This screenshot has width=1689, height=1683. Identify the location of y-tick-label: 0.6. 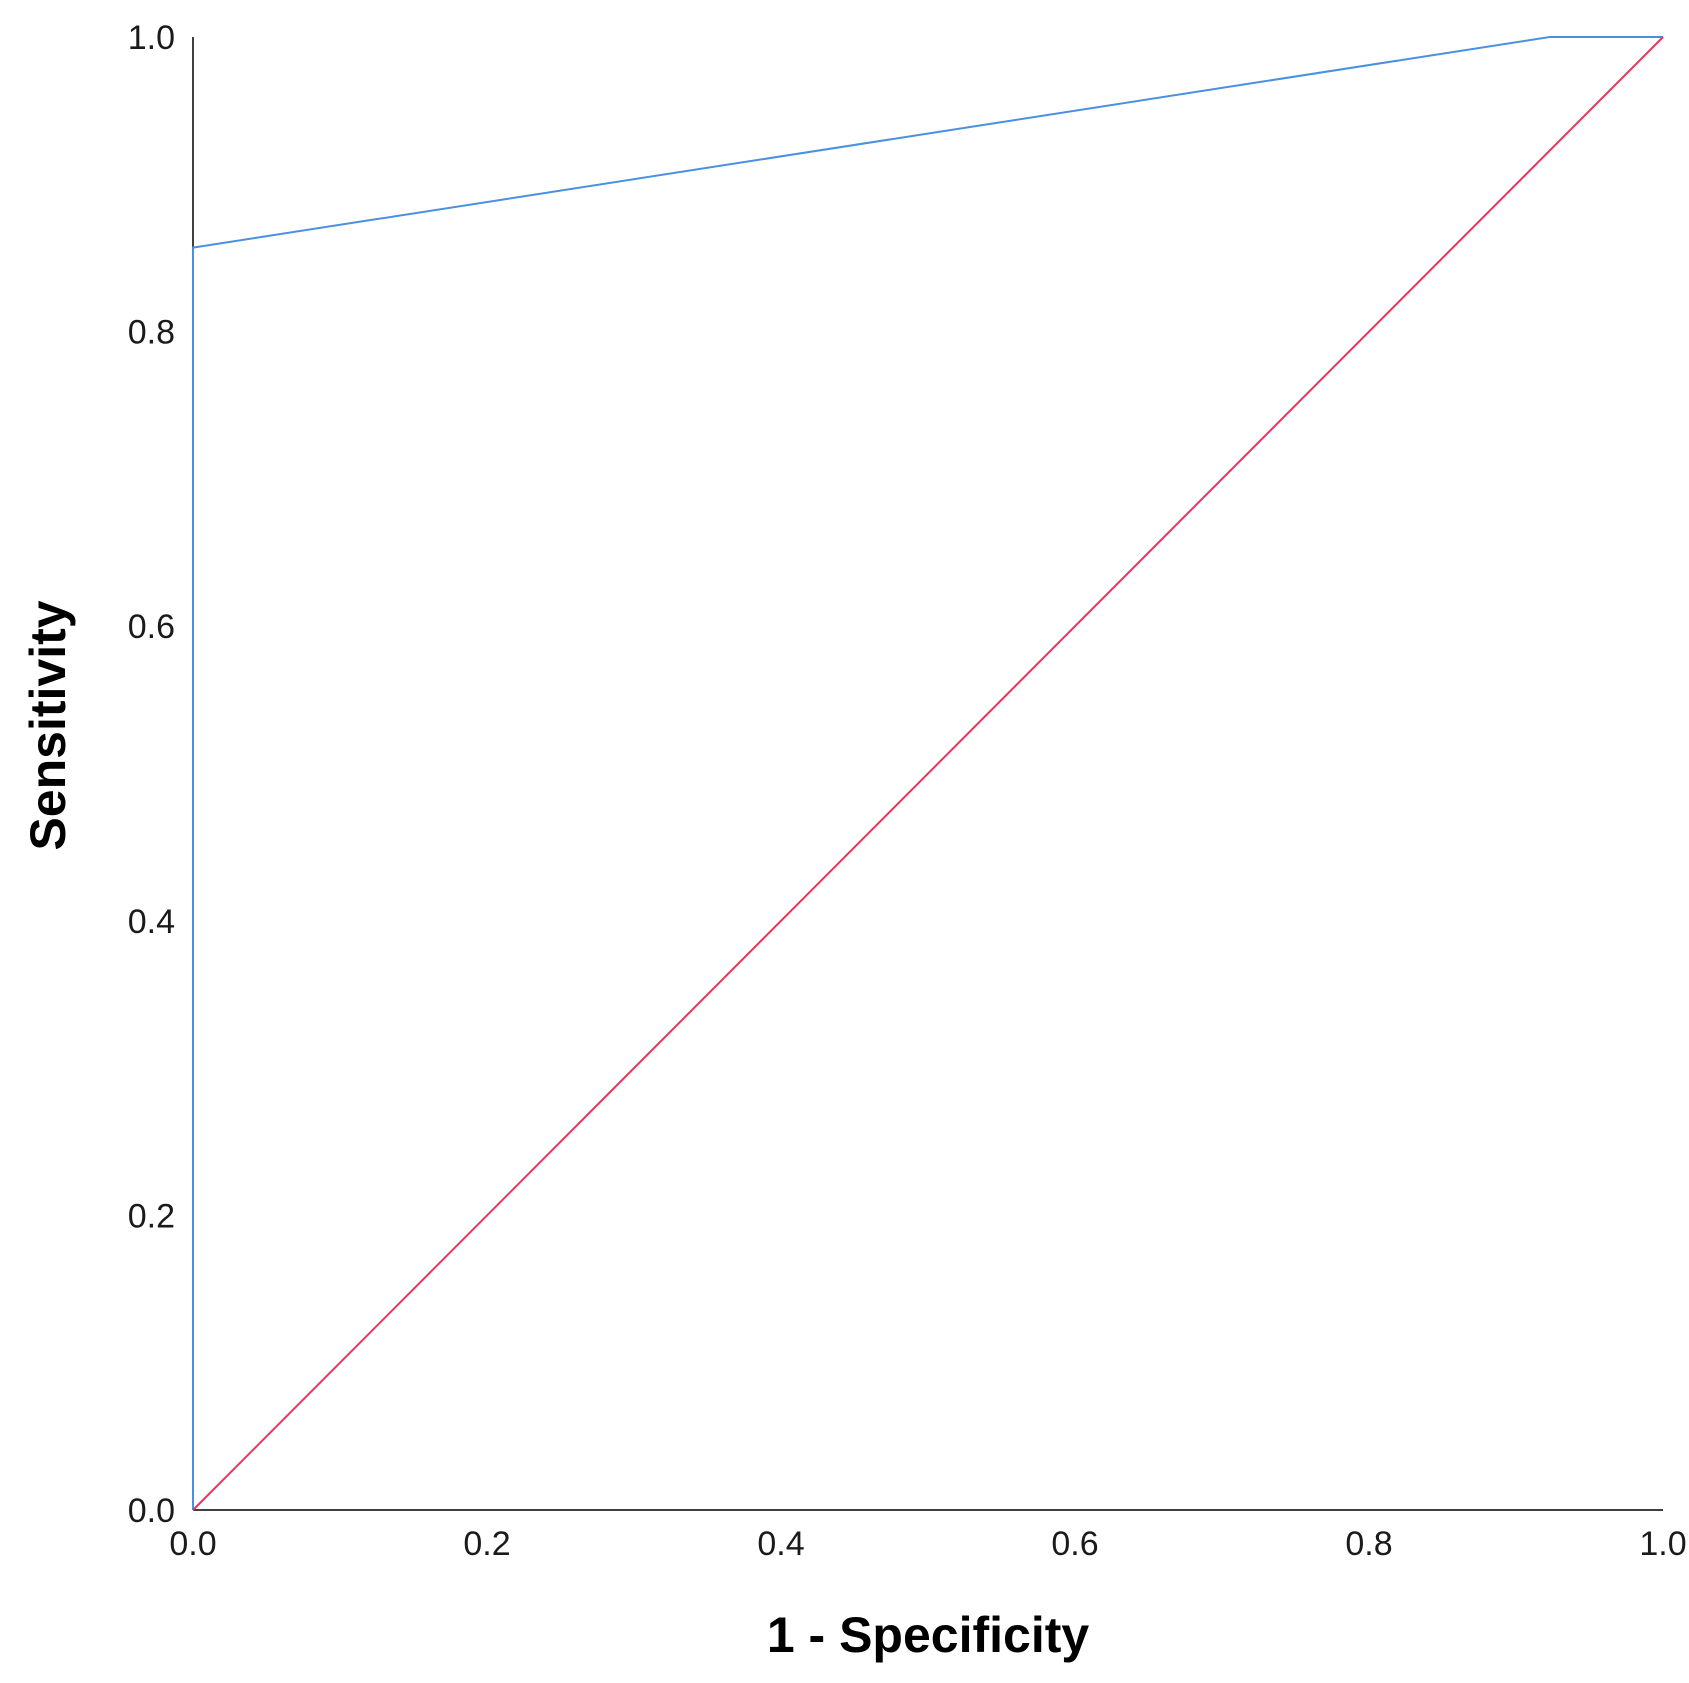
(151, 627).